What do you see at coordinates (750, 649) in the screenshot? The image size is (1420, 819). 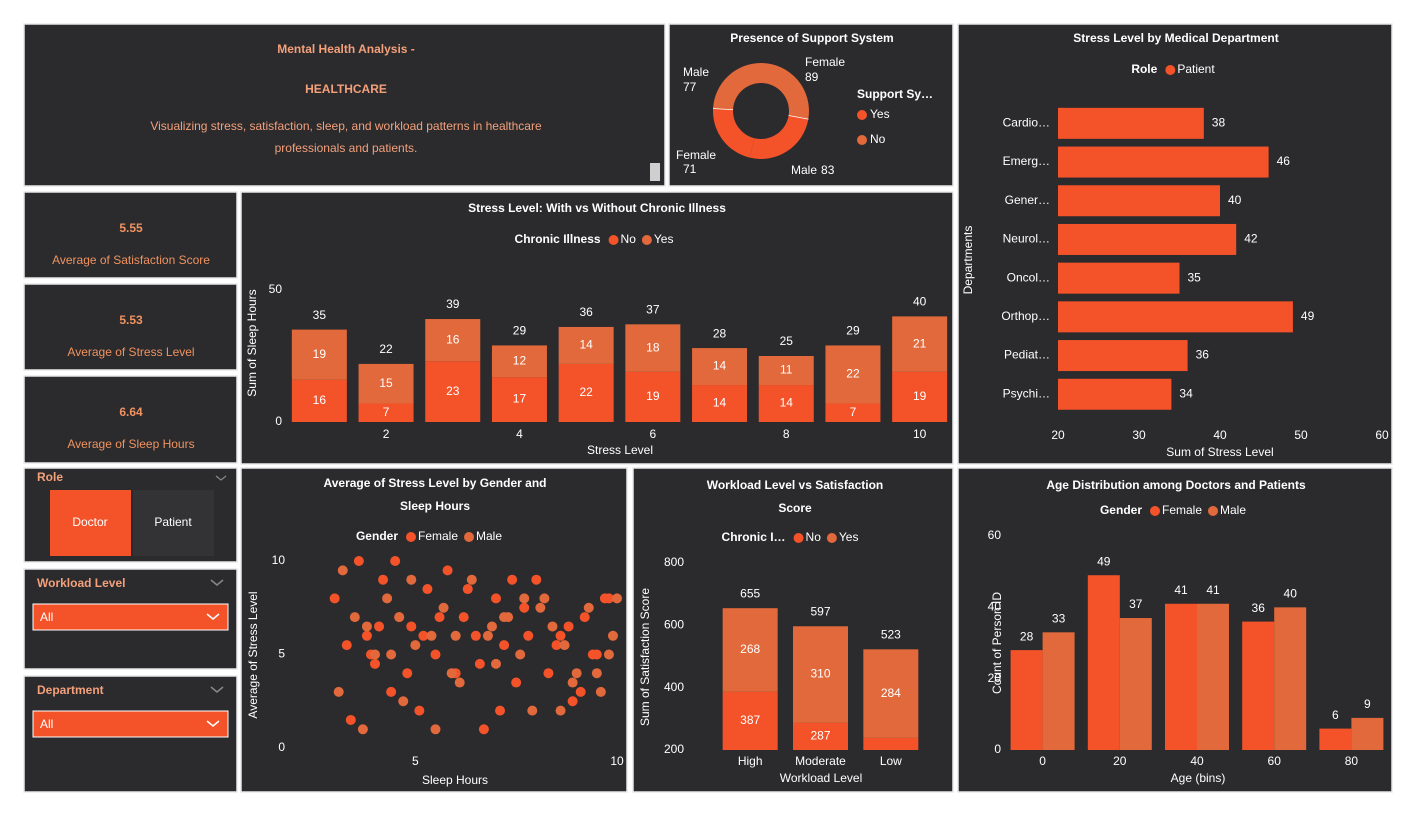 I see `segment-label: 268` at bounding box center [750, 649].